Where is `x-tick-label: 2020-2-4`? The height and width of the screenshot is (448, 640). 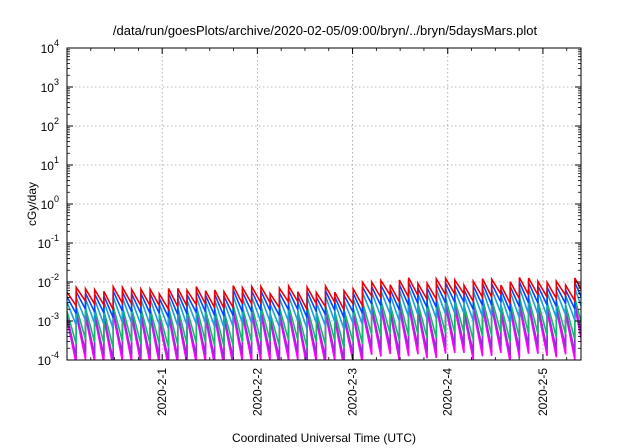
x-tick-label: 2020-2-4 is located at coordinates (448, 392).